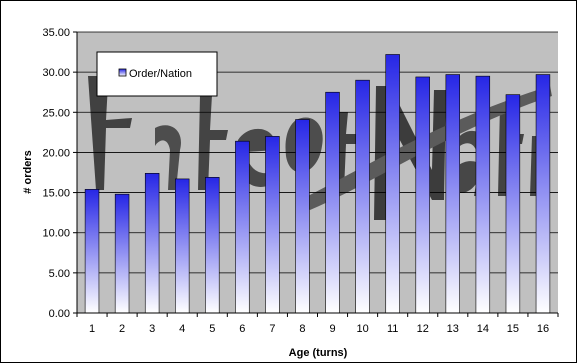  What do you see at coordinates (332, 329) in the screenshot?
I see `x-tick-label: 9` at bounding box center [332, 329].